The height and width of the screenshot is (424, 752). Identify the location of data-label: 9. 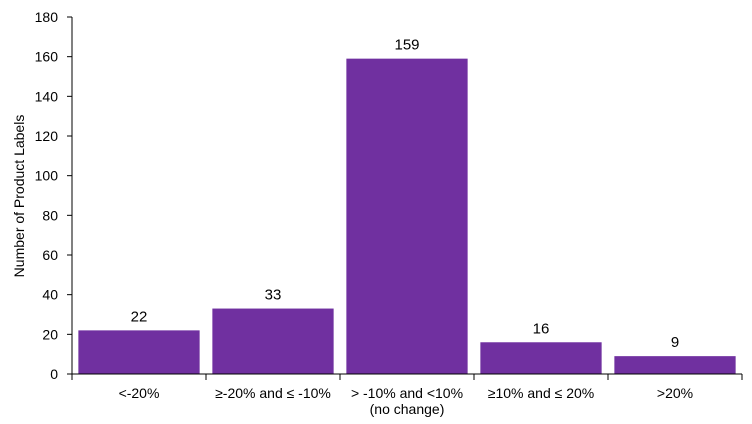
(675, 342).